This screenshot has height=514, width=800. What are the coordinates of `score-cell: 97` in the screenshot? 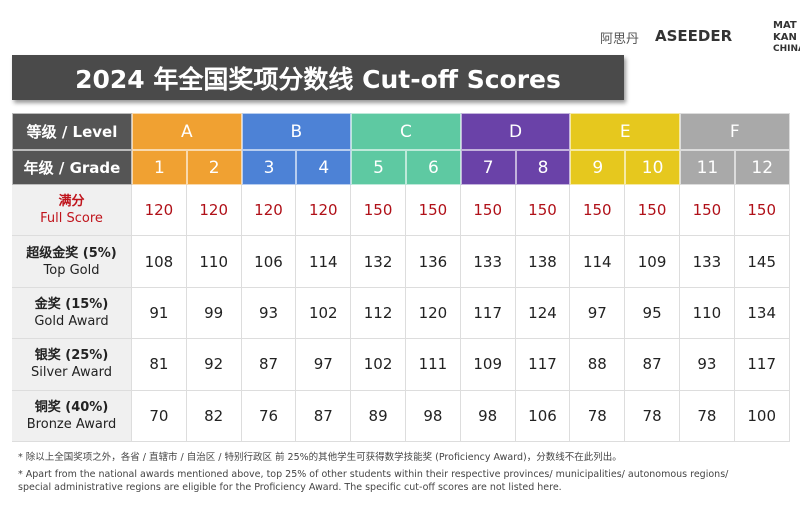 It's located at (598, 313).